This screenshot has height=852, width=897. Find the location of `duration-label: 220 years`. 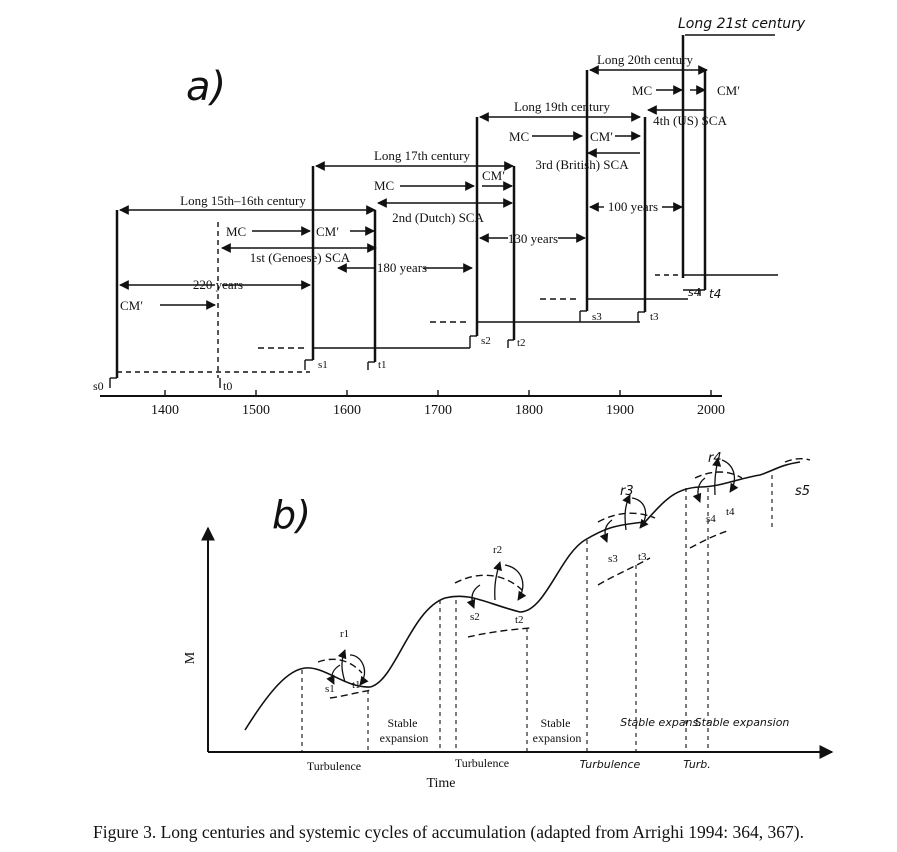

duration-label: 220 years is located at coordinates (218, 284).